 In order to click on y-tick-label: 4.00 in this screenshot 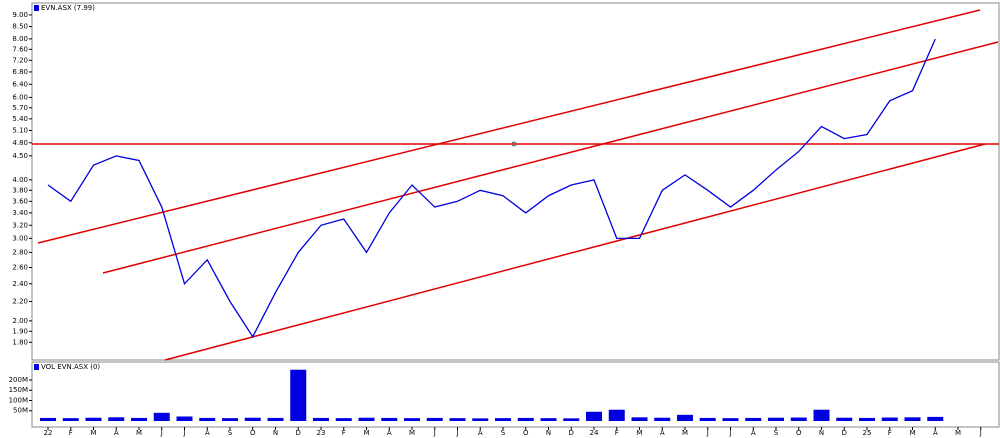, I will do `click(20, 180)`.